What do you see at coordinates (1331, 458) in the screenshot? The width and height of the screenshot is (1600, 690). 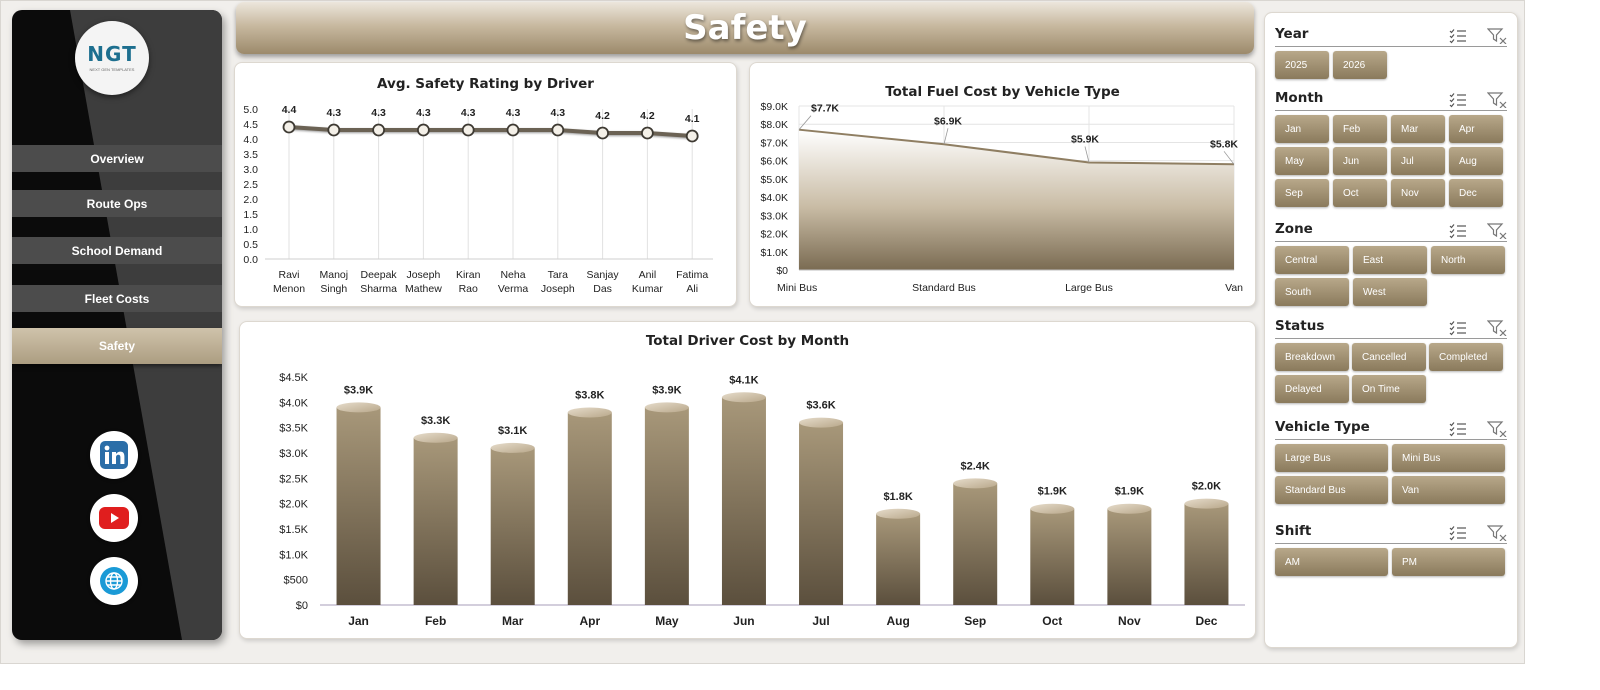 I see `slicer-option-large-bus: Large Bus` at bounding box center [1331, 458].